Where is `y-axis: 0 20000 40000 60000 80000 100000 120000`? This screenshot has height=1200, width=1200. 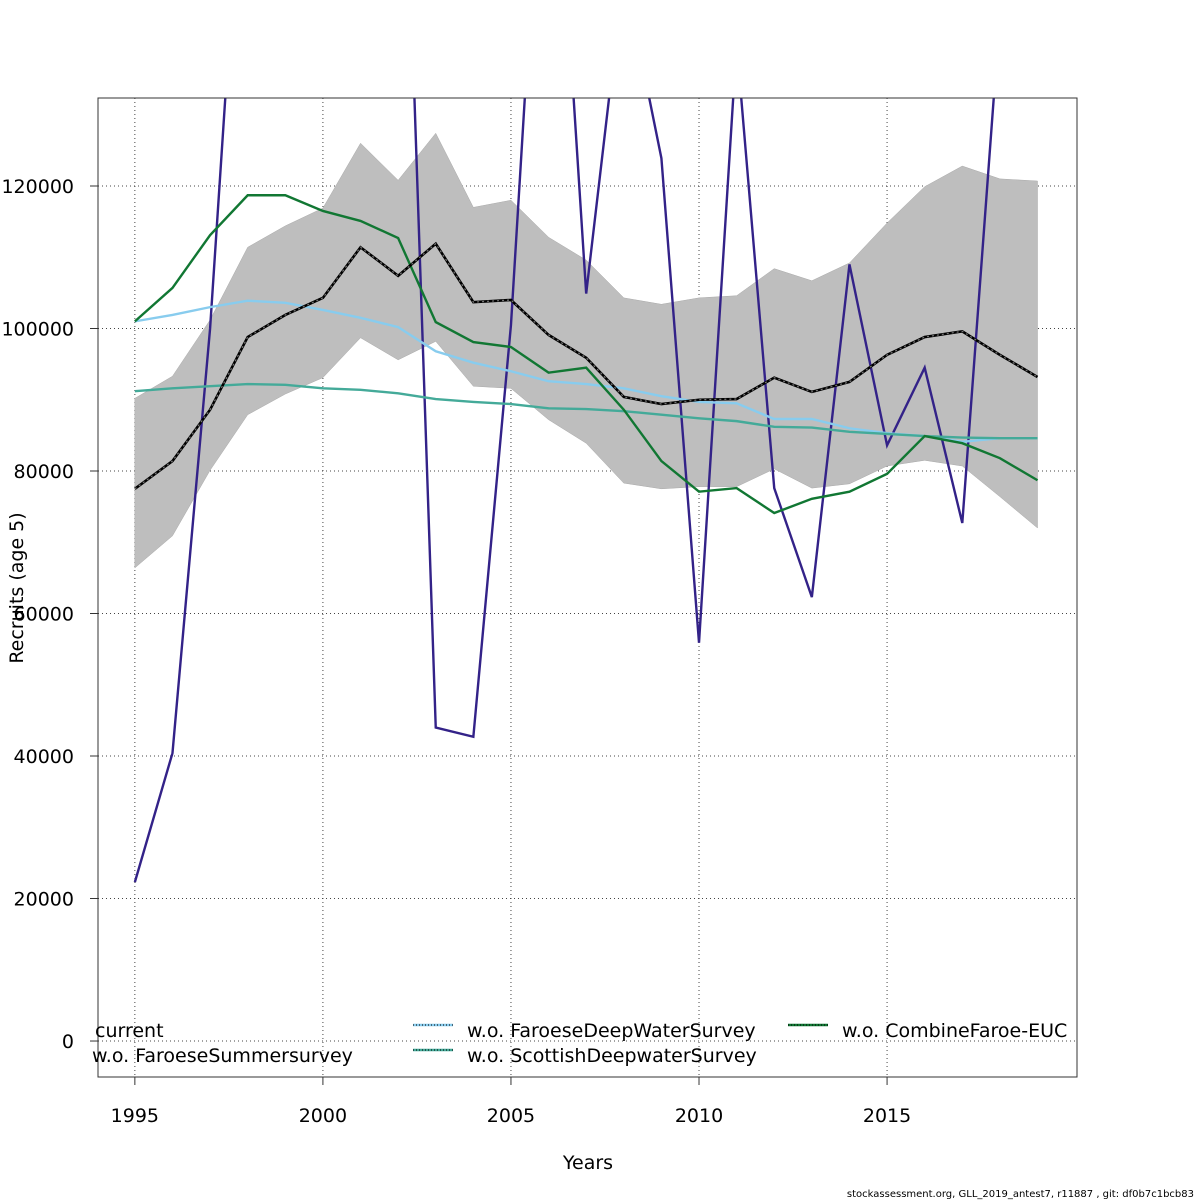
y-axis: 0 20000 40000 60000 80000 100000 120000 is located at coordinates (49, 614).